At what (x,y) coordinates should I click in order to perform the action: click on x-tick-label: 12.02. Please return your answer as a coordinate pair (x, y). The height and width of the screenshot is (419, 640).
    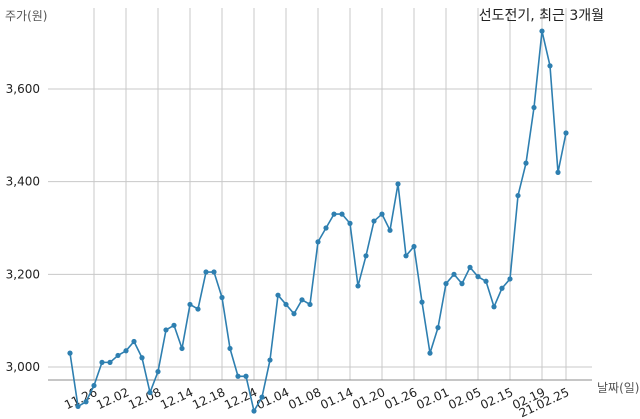
    Looking at the image, I should click on (112, 398).